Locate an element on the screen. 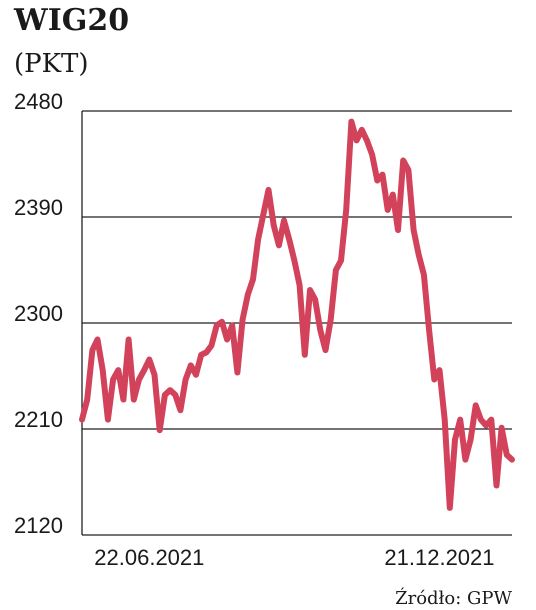  y-tick-label: 2300 is located at coordinates (38, 313).